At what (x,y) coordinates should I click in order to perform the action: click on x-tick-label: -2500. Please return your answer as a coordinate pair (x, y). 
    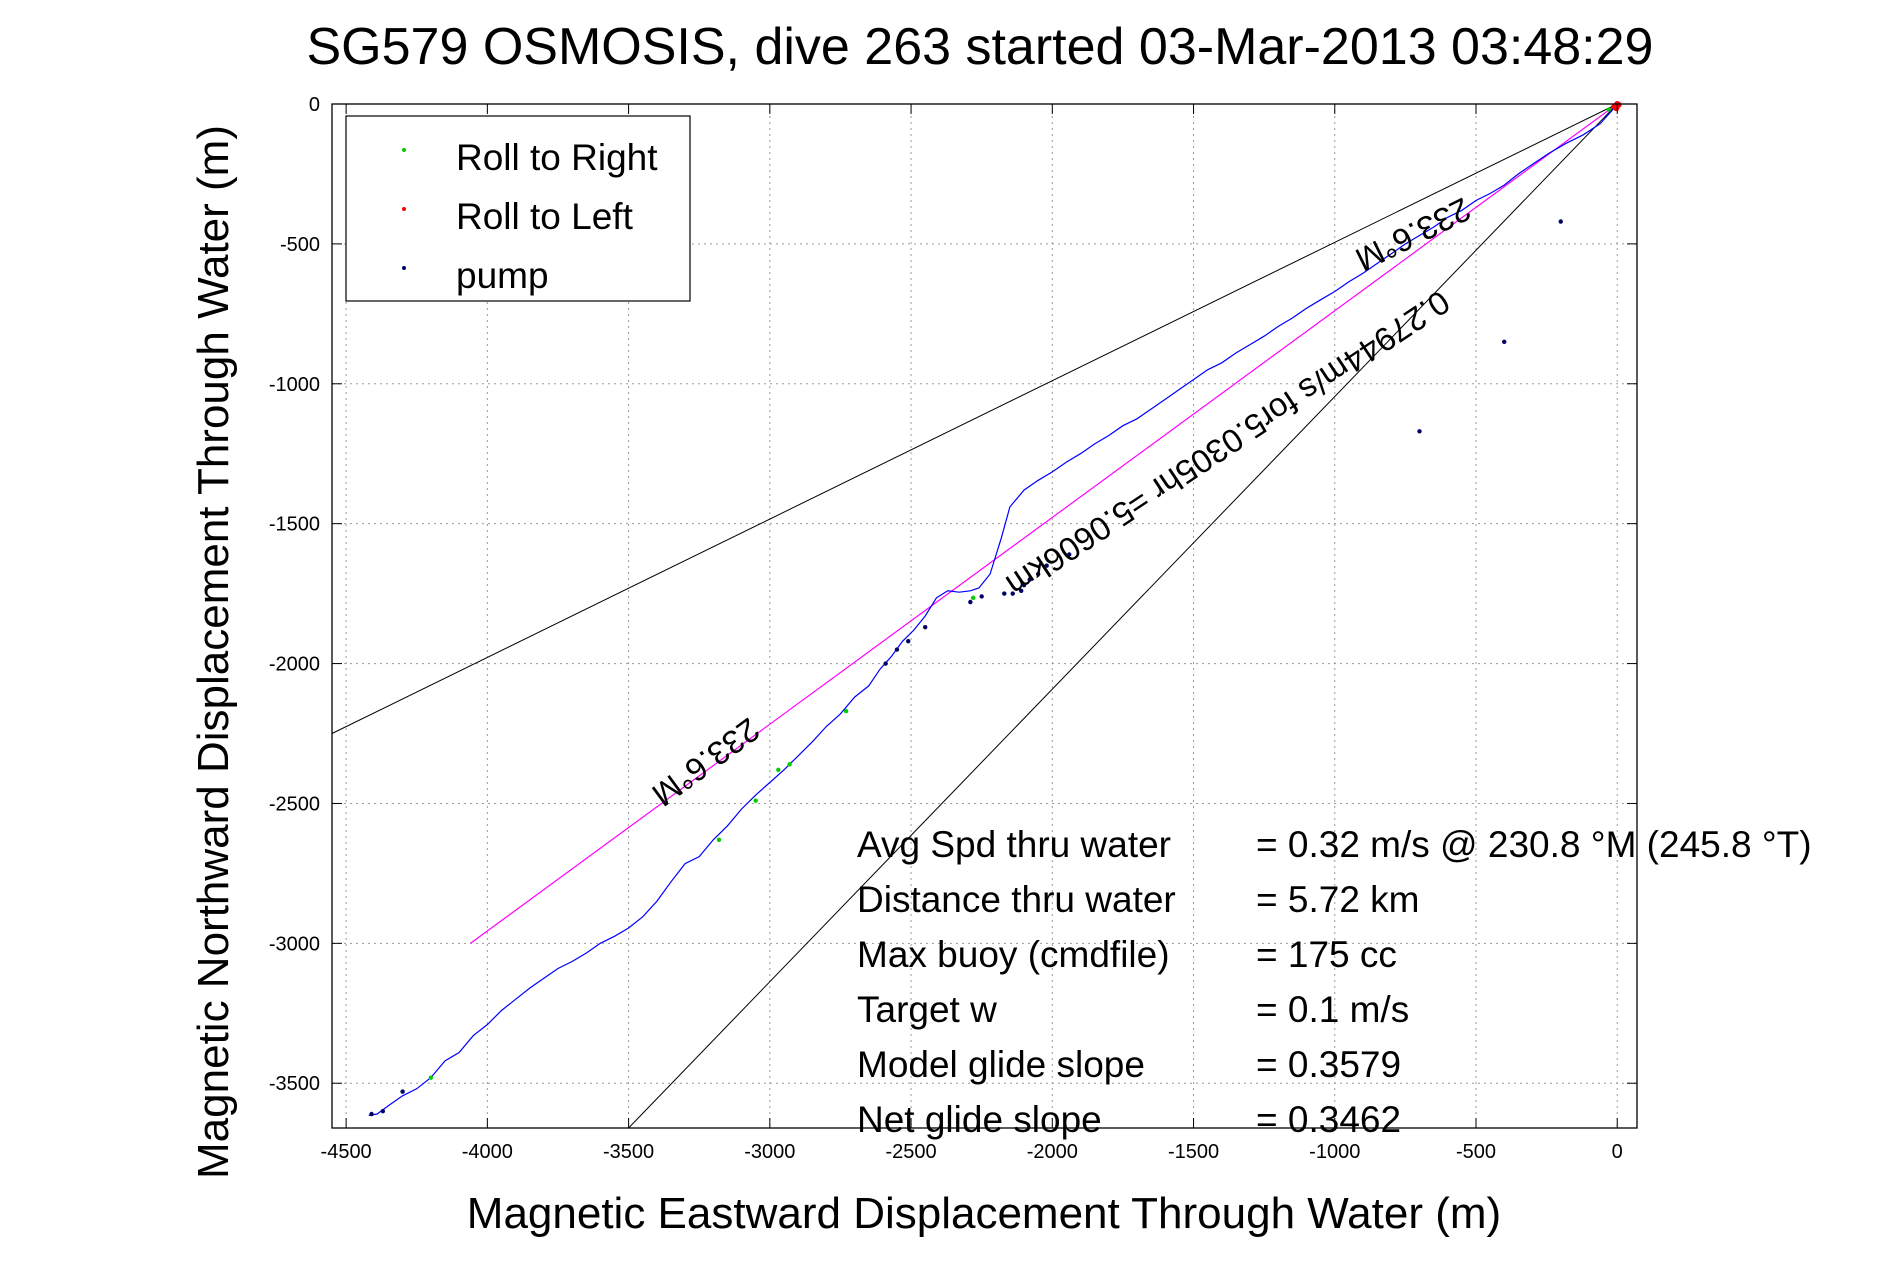
    Looking at the image, I should click on (910, 1152).